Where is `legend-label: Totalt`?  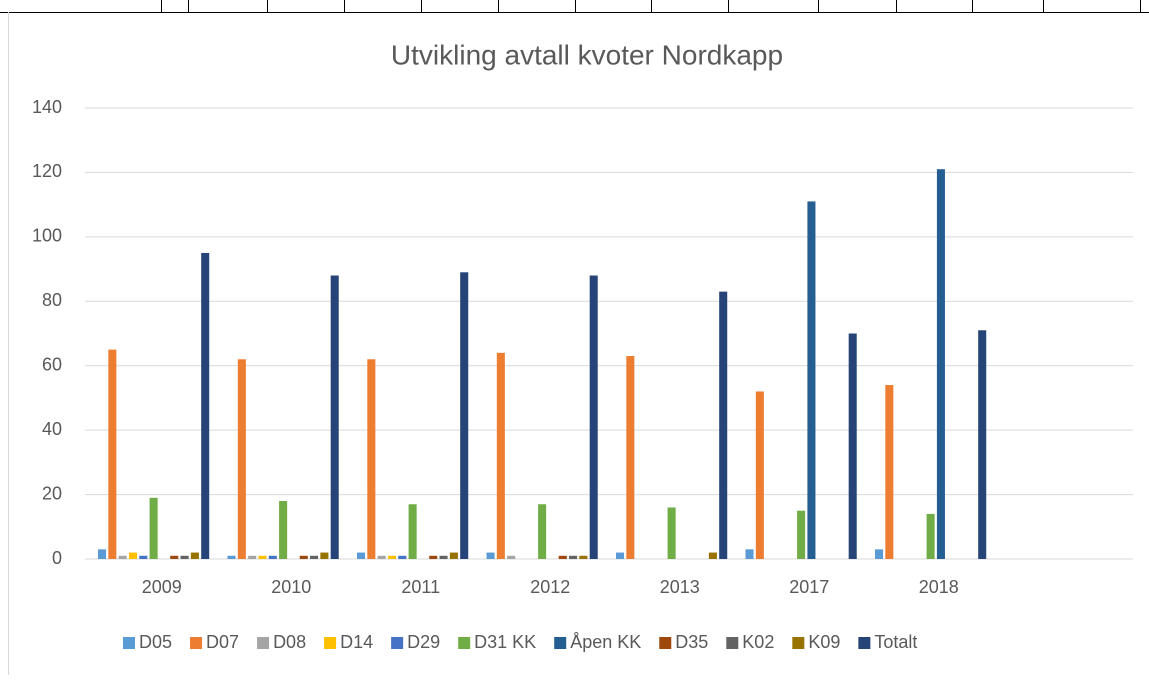
legend-label: Totalt is located at coordinates (895, 642).